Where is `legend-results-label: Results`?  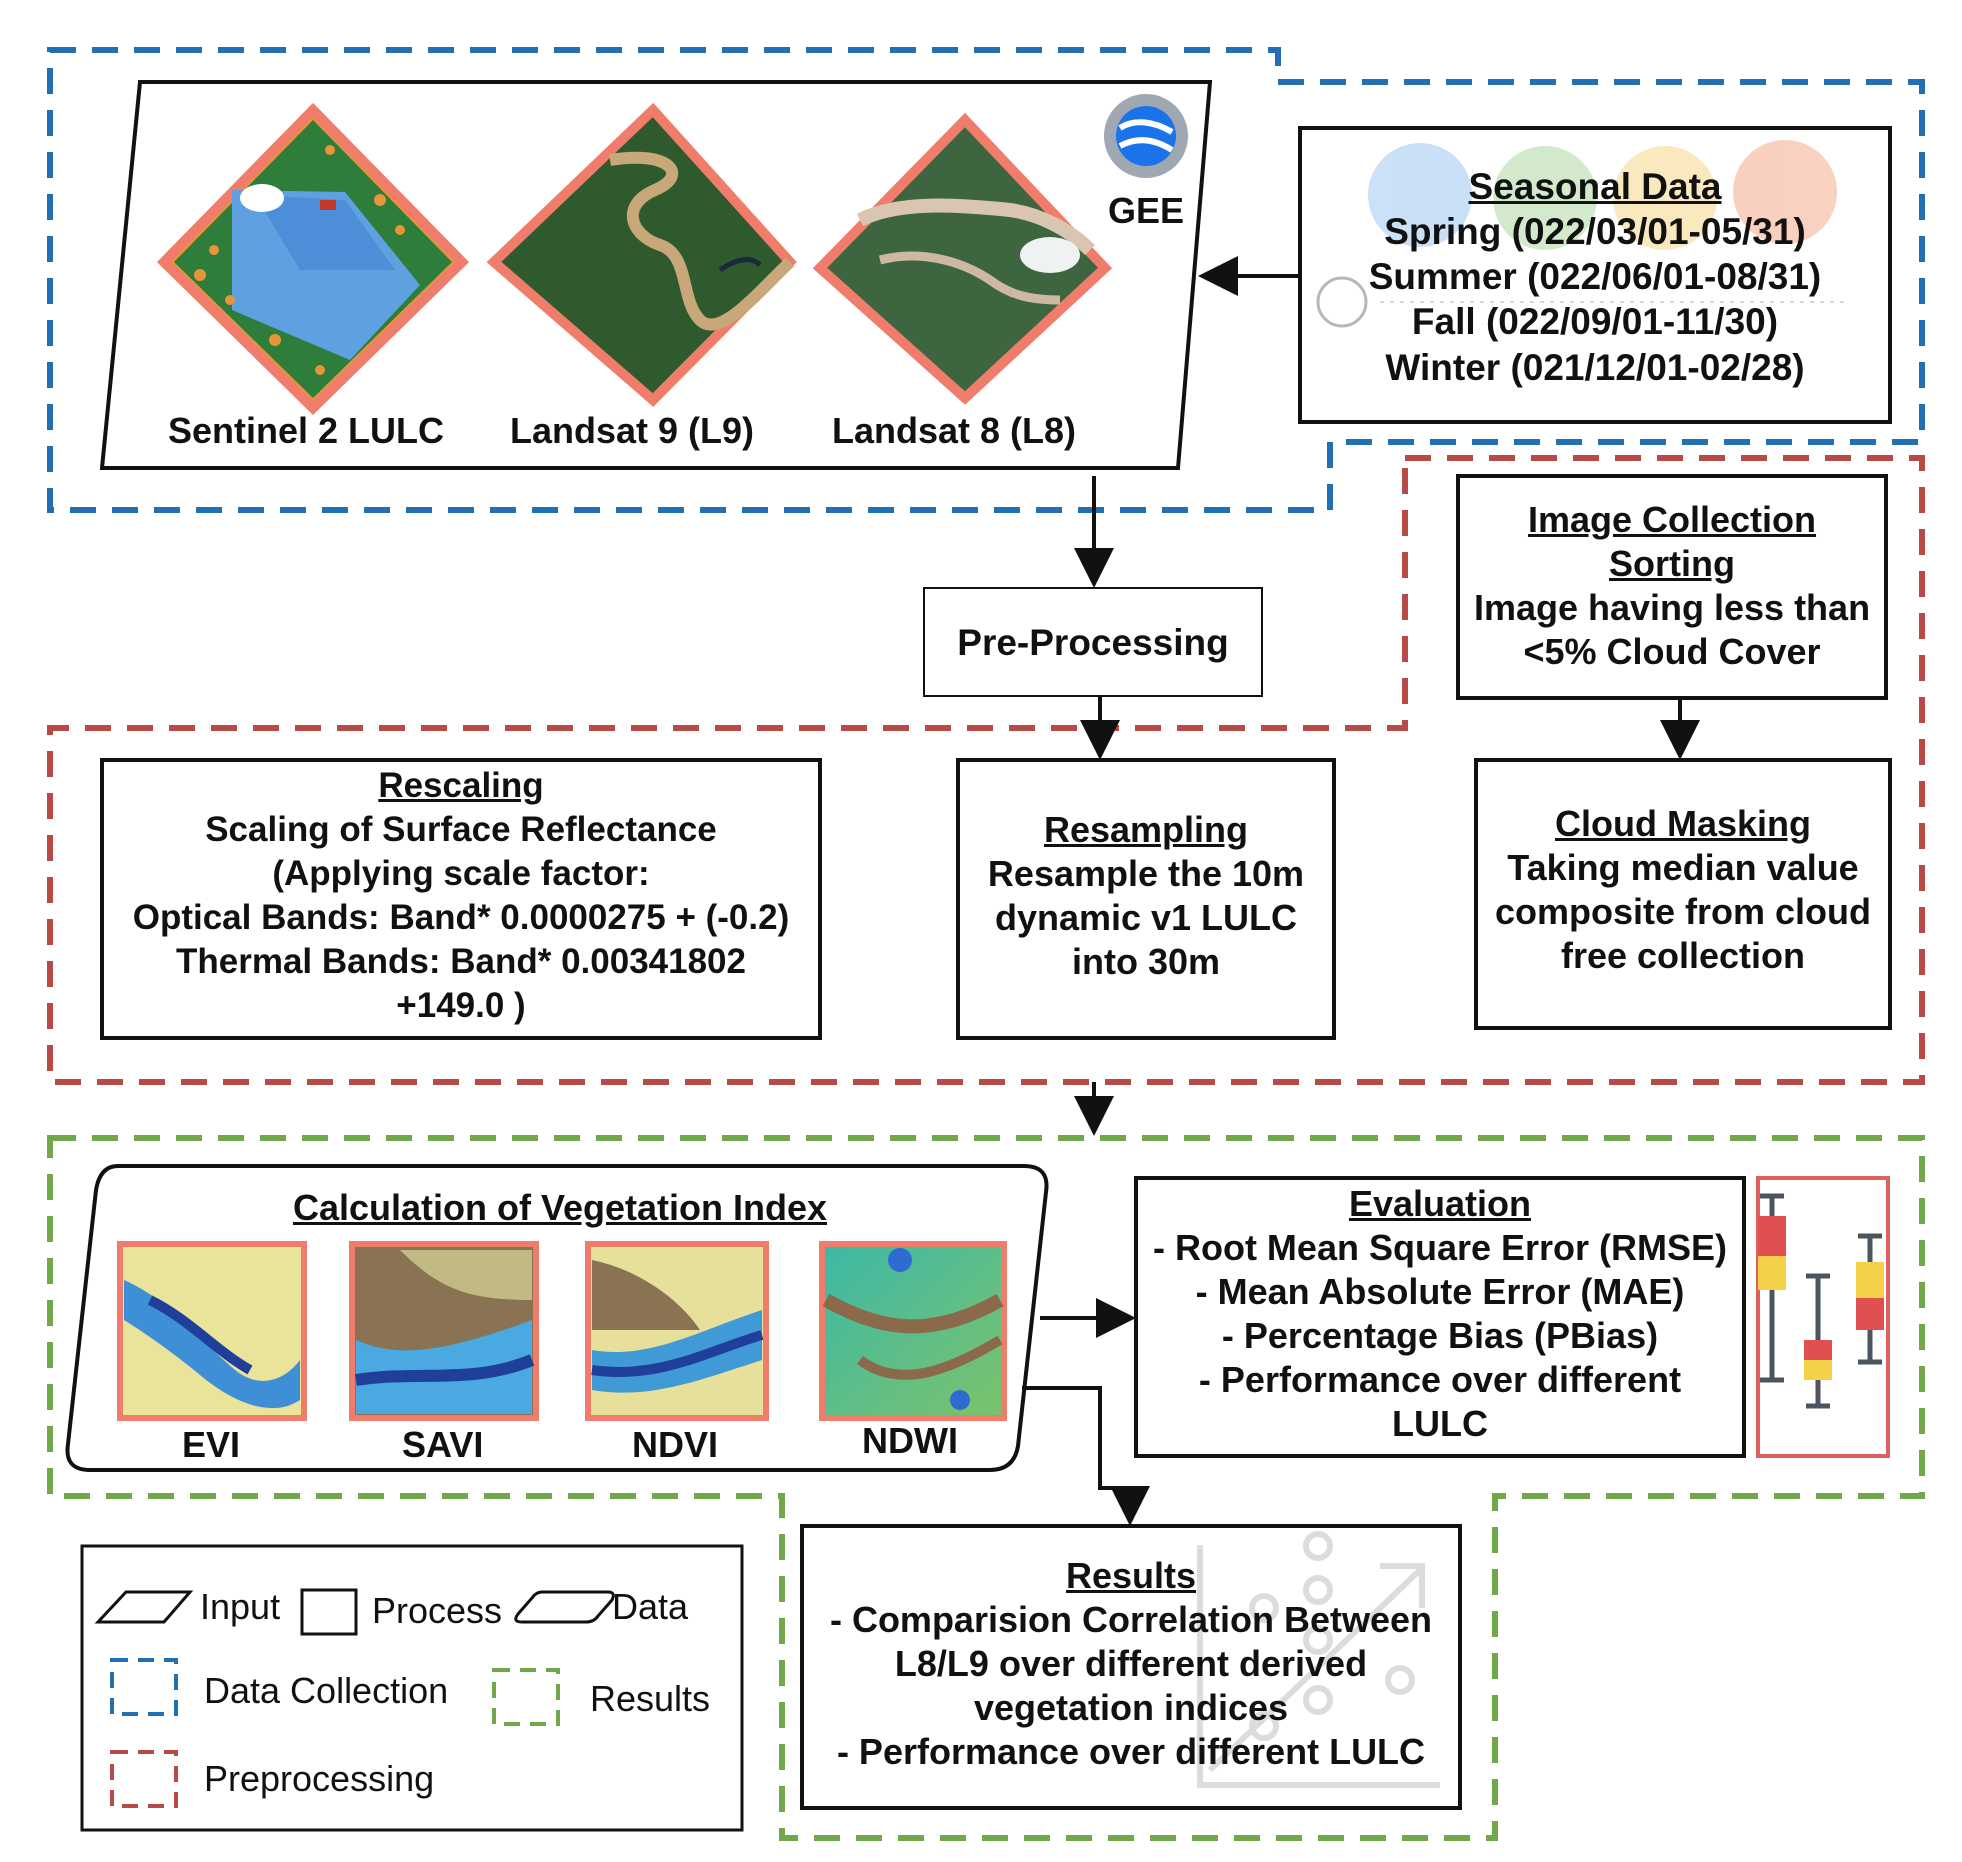
legend-results-label: Results is located at coordinates (650, 1698).